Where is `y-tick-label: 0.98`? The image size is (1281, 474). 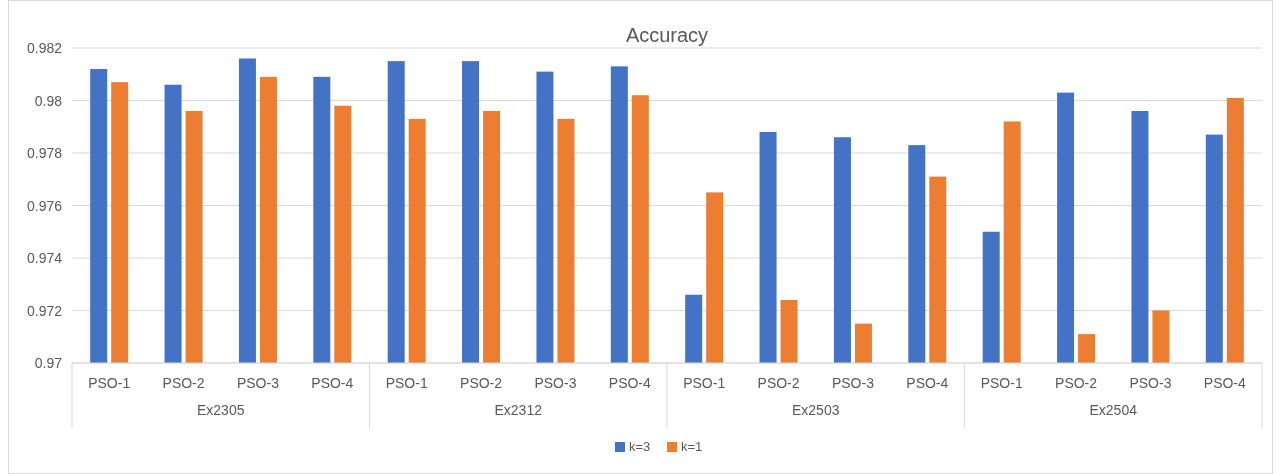 y-tick-label: 0.98 is located at coordinates (48, 100).